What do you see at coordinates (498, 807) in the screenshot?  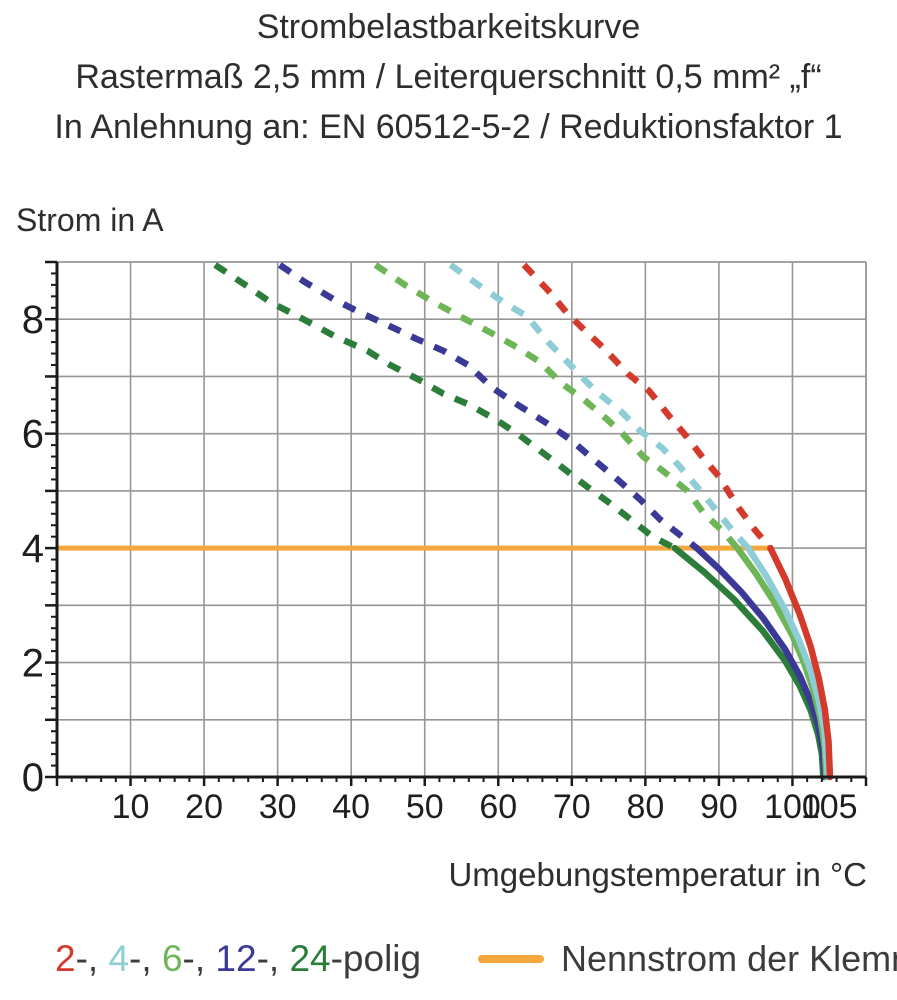 I see `x-tick-label: 60` at bounding box center [498, 807].